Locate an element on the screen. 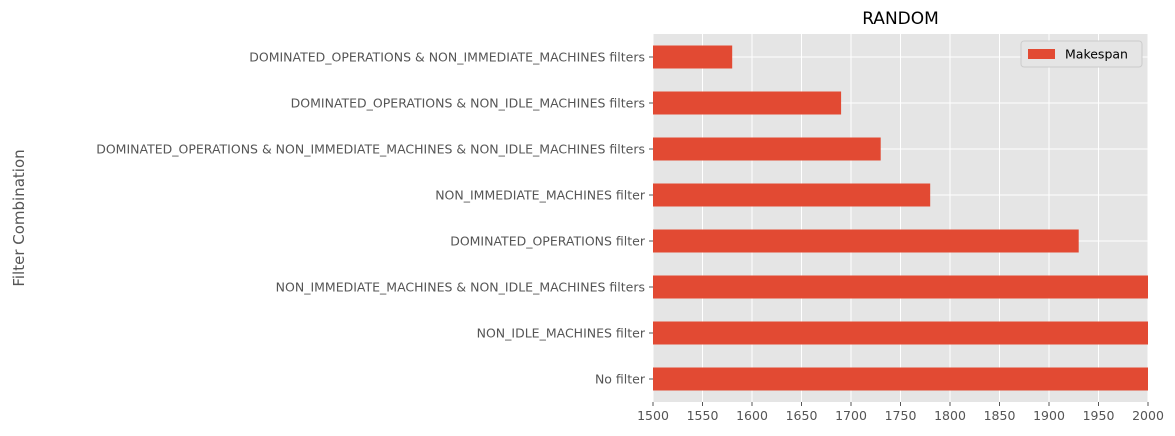 Image resolution: width=1175 pixels, height=436 pixels. legend-box is located at coordinates (1081, 54).